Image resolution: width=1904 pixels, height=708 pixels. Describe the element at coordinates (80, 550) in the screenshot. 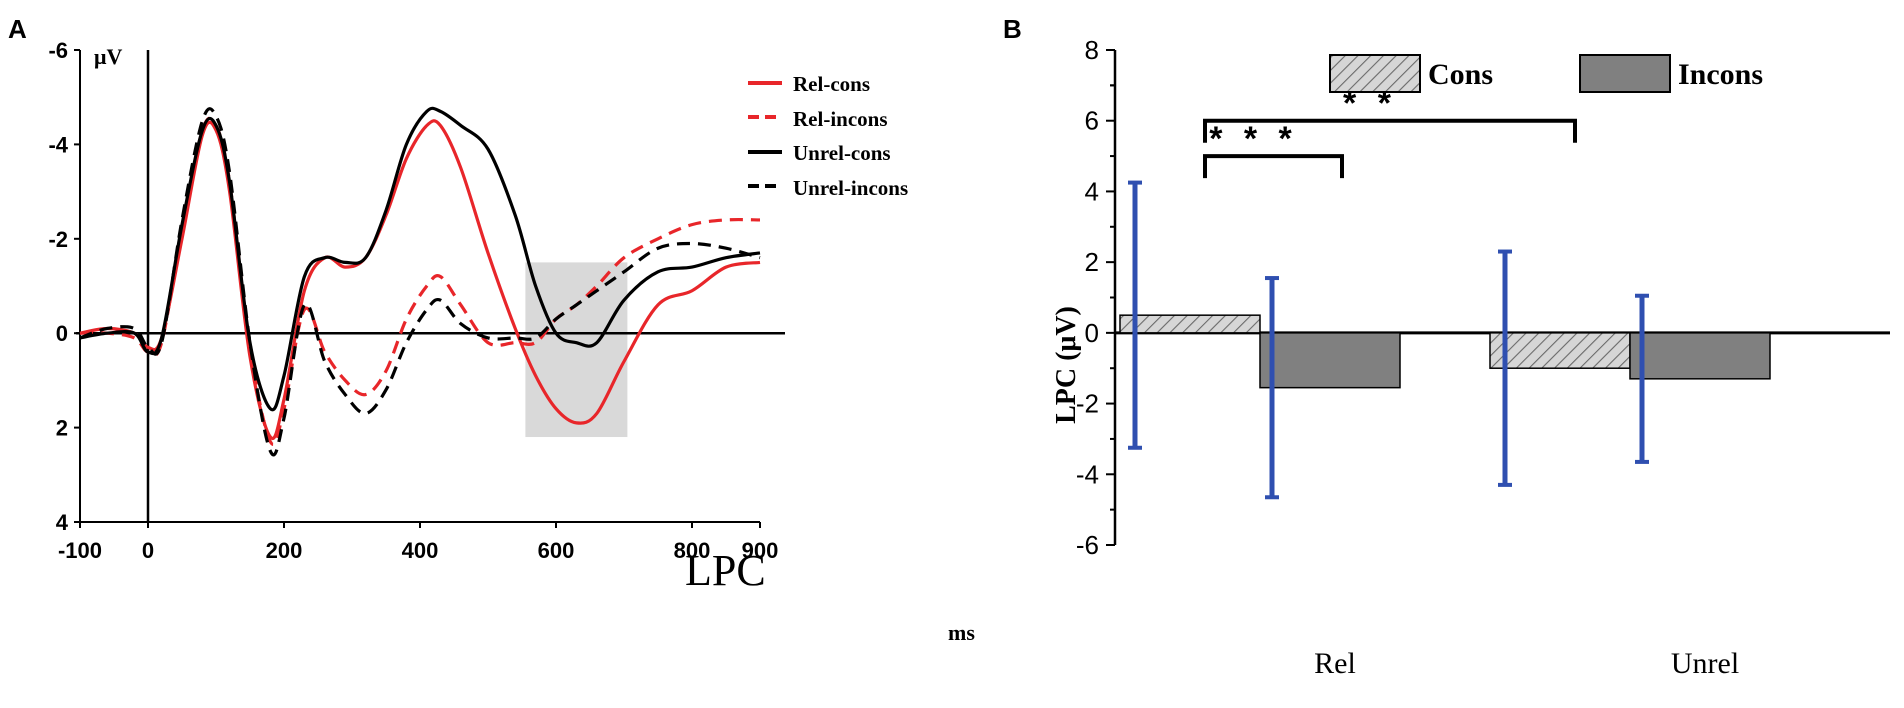

I see `x-tick-label: -100` at that location.